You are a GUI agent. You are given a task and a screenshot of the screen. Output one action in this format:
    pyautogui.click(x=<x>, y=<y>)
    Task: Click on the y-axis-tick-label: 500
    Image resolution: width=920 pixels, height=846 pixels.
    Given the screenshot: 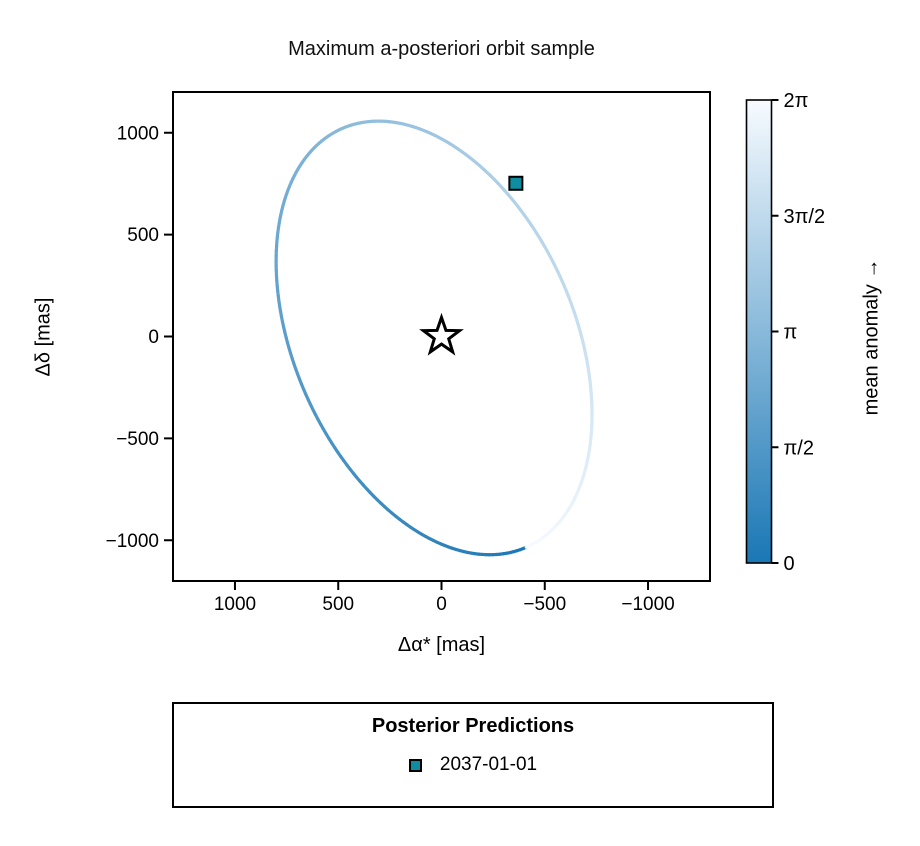 What is the action you would take?
    pyautogui.click(x=143, y=235)
    